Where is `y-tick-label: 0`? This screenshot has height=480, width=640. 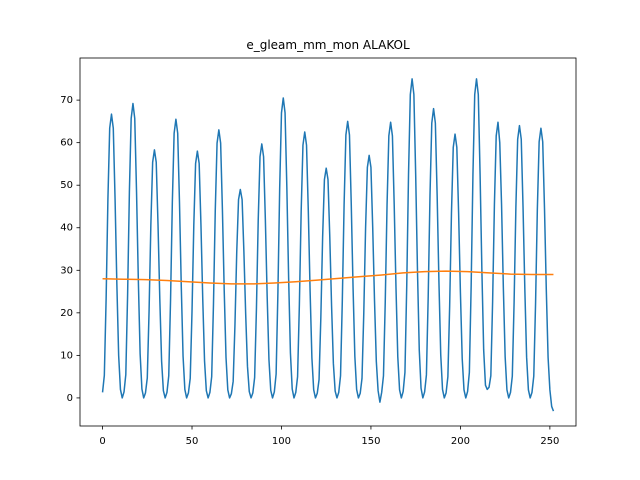 y-tick-label: 0 is located at coordinates (70, 398).